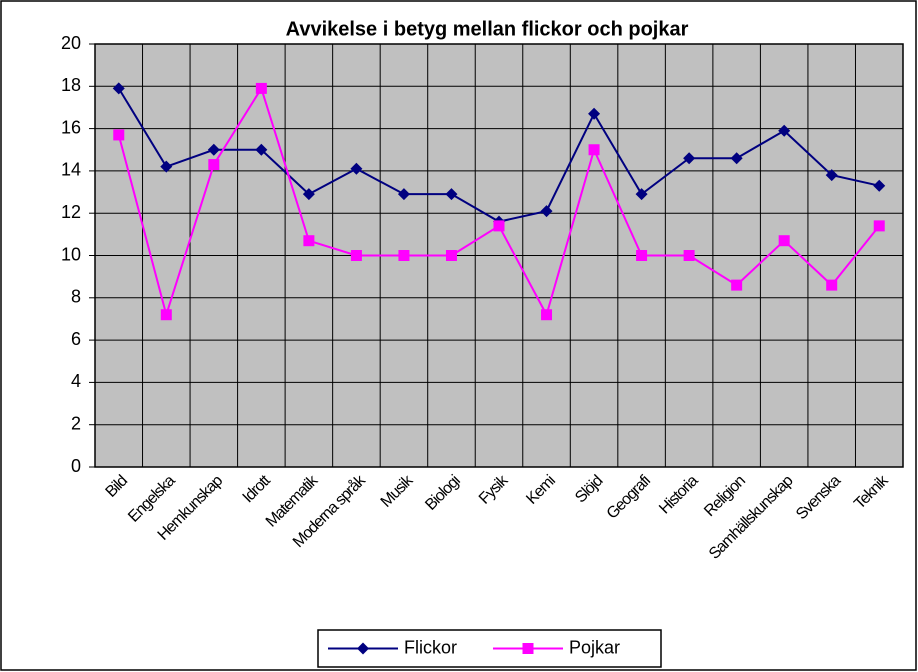 The height and width of the screenshot is (672, 918). What do you see at coordinates (392, 647) in the screenshot?
I see `legend-item: Flickor` at bounding box center [392, 647].